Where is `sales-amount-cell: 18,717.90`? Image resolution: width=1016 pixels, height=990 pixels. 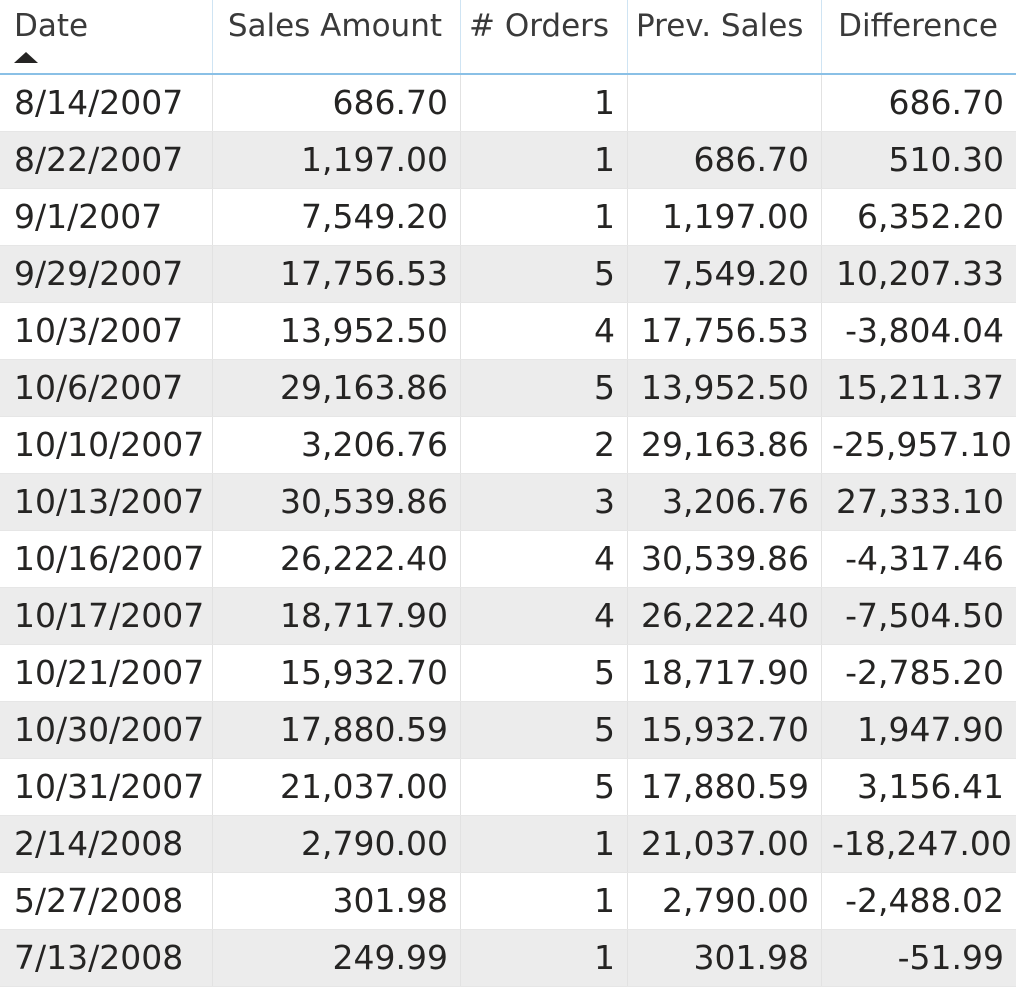 sales-amount-cell: 18,717.90 is located at coordinates (337, 616).